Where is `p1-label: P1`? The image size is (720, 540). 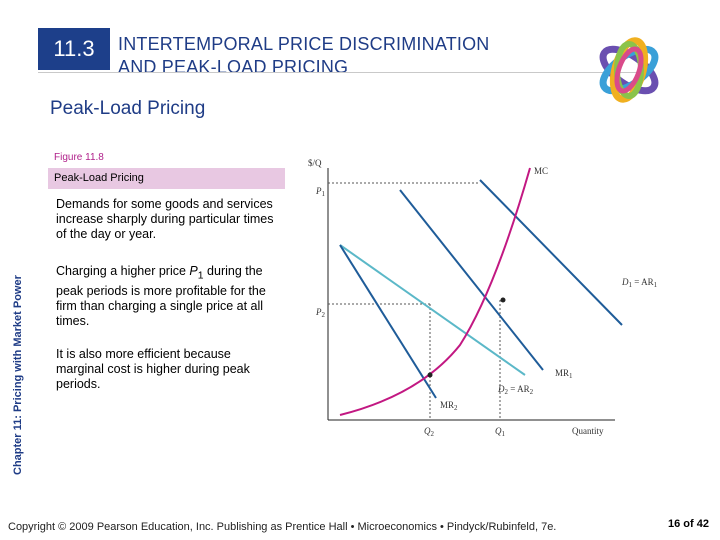
p1-label: P1 is located at coordinates (320, 192).